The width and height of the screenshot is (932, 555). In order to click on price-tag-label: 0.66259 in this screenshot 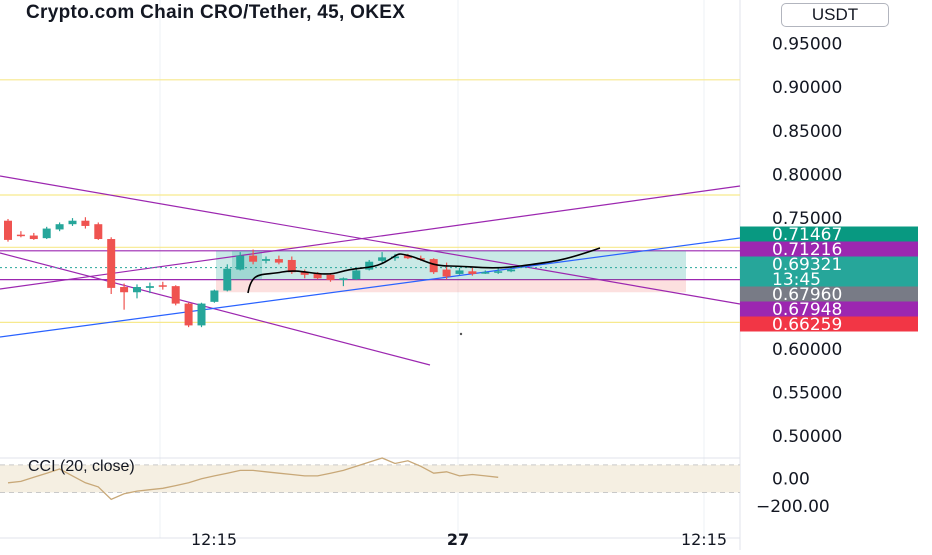, I will do `click(807, 325)`.